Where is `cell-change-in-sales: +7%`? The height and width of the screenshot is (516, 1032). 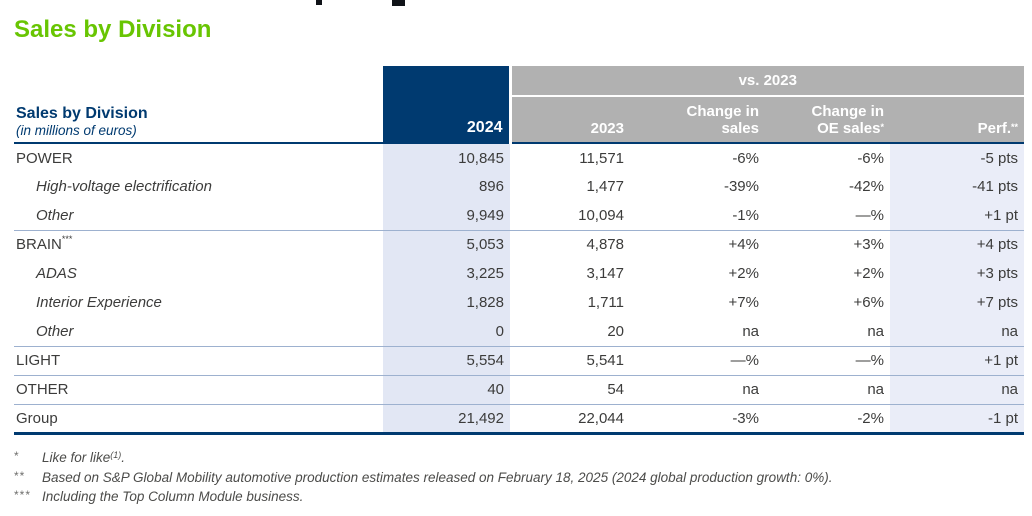 cell-change-in-sales: +7% is located at coordinates (743, 302).